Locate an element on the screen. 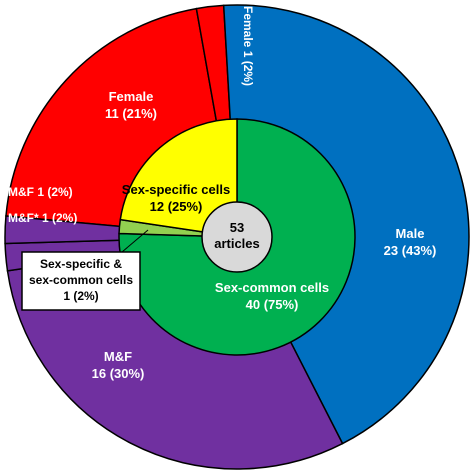  label-mf-star: M&F* 1 (2%) is located at coordinates (42, 218).